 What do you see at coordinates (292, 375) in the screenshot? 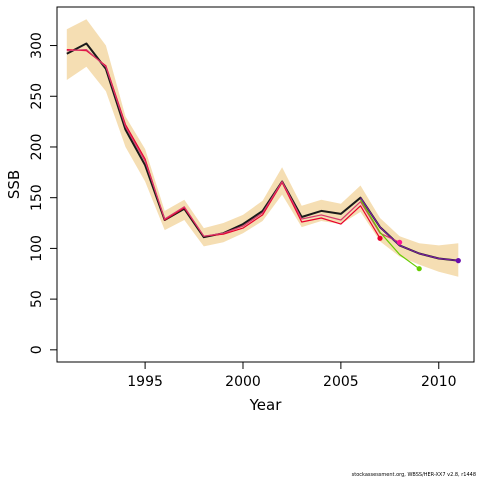
I see `x-axis: 1995 2000 2005 2010` at bounding box center [292, 375].